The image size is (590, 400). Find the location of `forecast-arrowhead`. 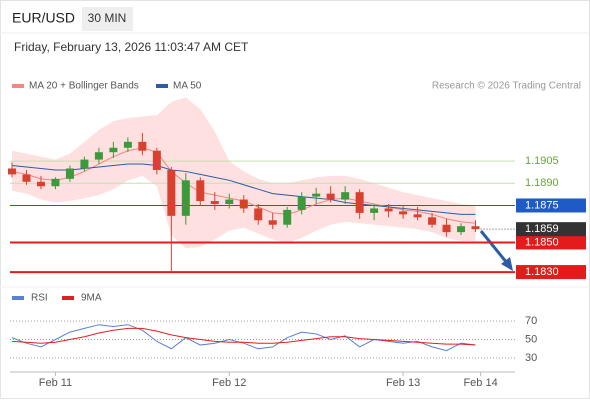

forecast-arrowhead is located at coordinates (507, 264).